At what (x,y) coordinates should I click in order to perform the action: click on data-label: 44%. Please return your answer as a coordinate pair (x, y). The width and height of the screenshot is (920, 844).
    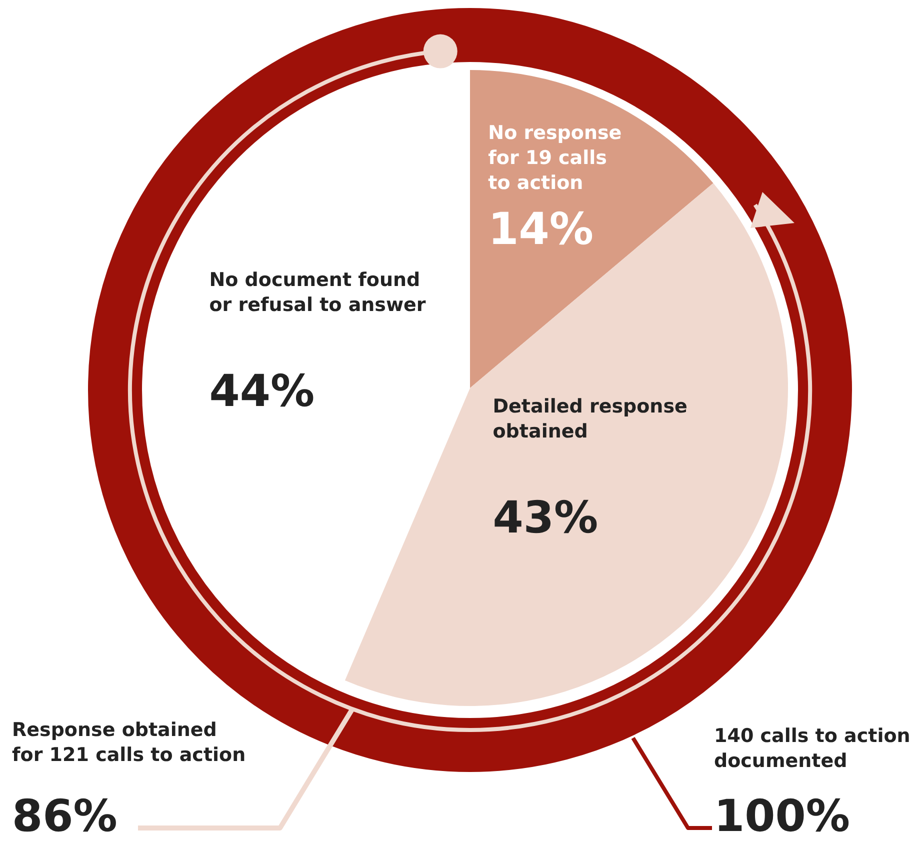
    Looking at the image, I should click on (262, 392).